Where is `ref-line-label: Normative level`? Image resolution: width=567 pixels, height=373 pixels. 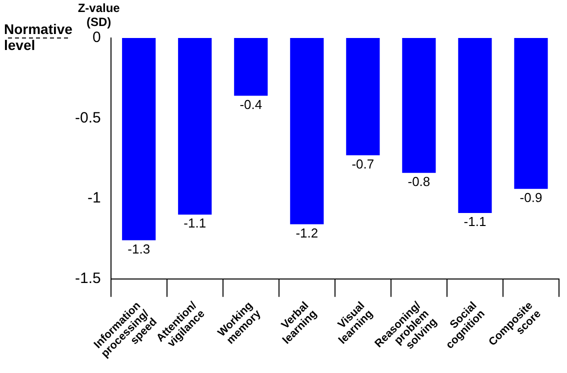 ref-line-label: Normative level is located at coordinates (38, 37).